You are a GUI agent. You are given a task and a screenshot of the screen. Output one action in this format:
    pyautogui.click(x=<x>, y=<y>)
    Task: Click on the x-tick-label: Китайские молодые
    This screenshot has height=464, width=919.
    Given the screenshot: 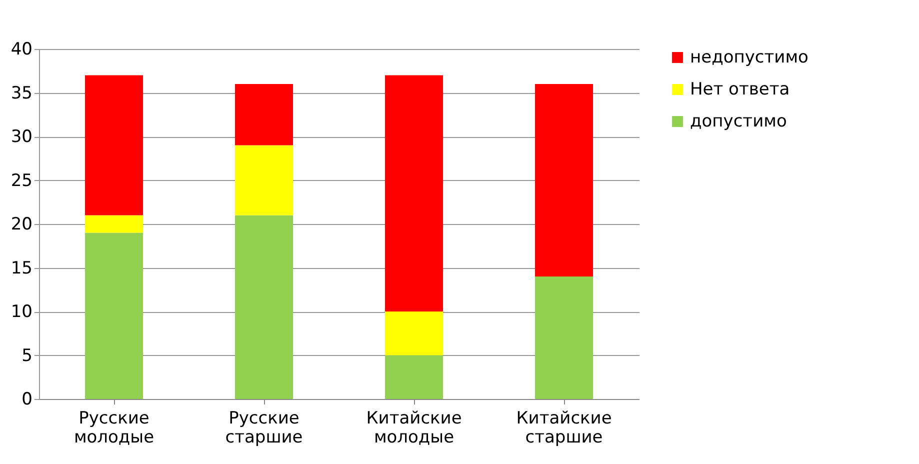 What is the action you would take?
    pyautogui.click(x=414, y=428)
    